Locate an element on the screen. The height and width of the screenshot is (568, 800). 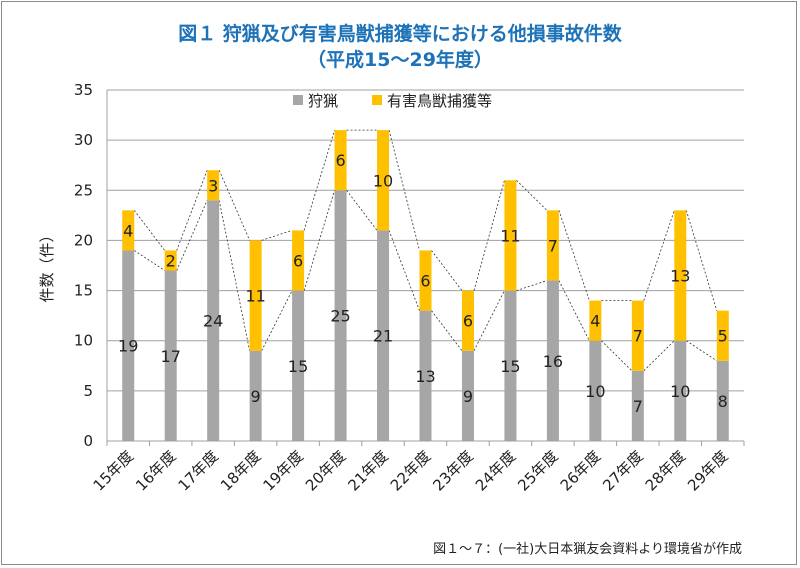
legend-label-hunting: 狩猟 is located at coordinates (323, 101).